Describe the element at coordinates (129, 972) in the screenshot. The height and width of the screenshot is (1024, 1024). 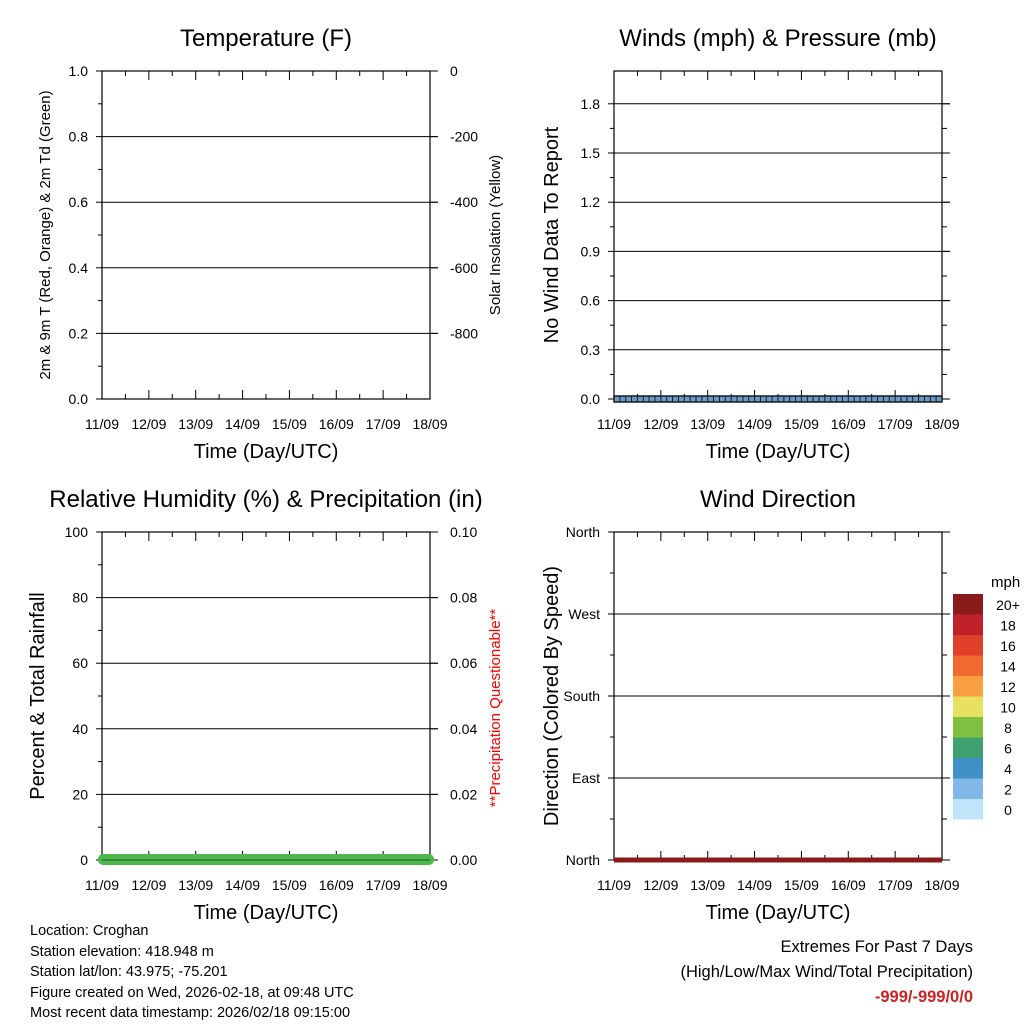
I see `station-latlon: Station lat/lon: 43.975; -75.201` at that location.